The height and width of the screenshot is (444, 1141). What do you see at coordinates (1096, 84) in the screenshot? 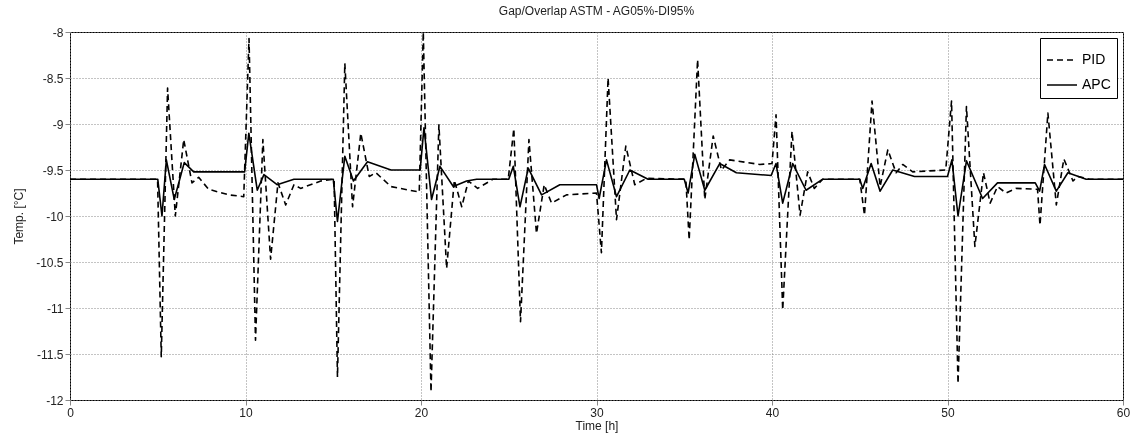
I see `legend-label: APC` at bounding box center [1096, 84].